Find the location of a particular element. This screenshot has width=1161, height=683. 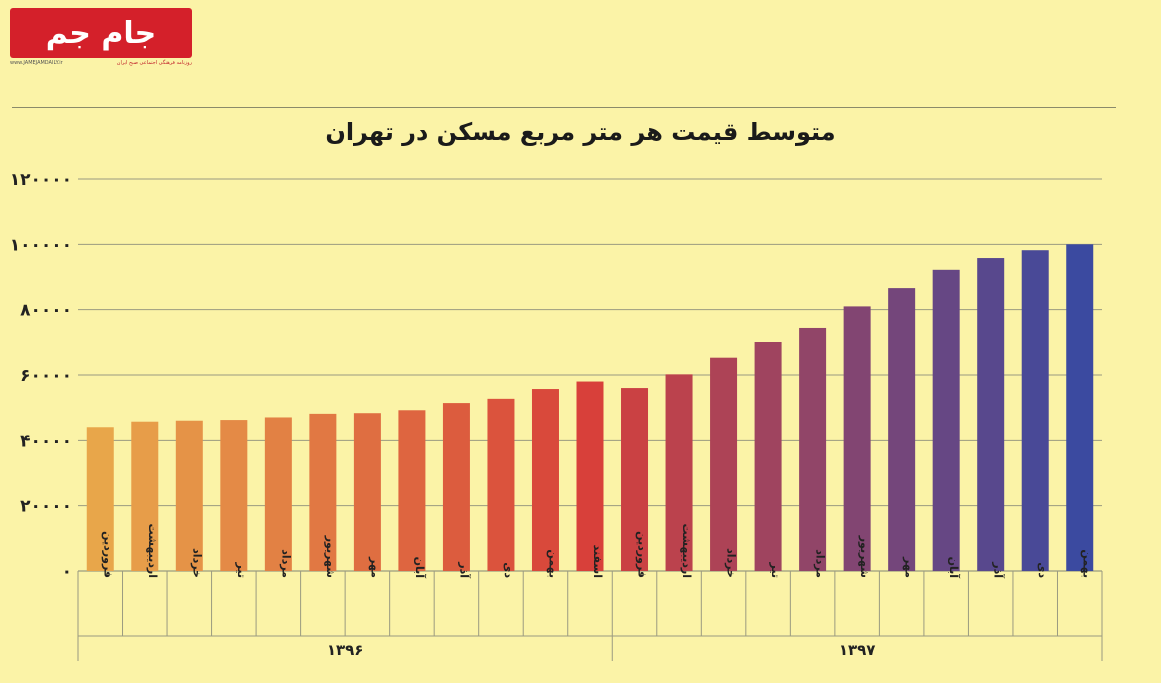

y-tick-label: ۱۰۰۰۰۰ is located at coordinates (41, 245).